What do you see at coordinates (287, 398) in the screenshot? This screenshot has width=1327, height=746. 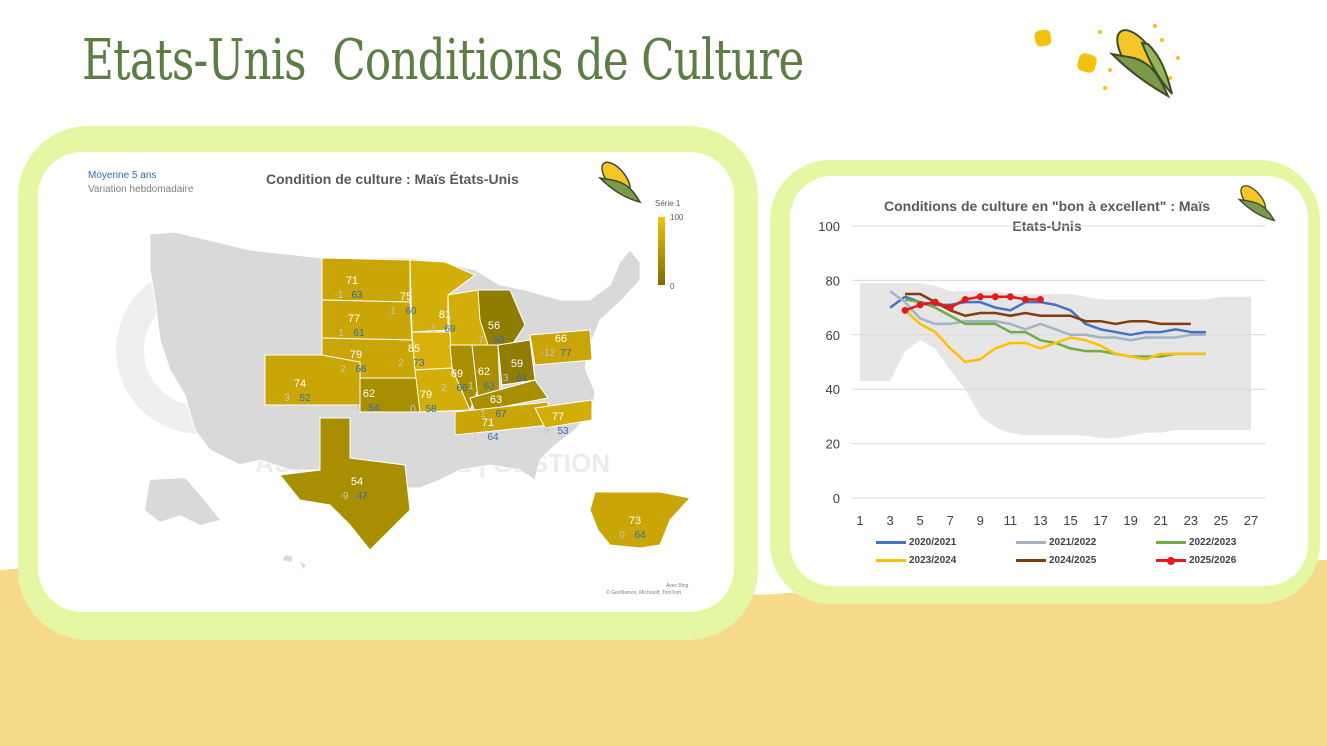 I see `state-variation-label: 3` at bounding box center [287, 398].